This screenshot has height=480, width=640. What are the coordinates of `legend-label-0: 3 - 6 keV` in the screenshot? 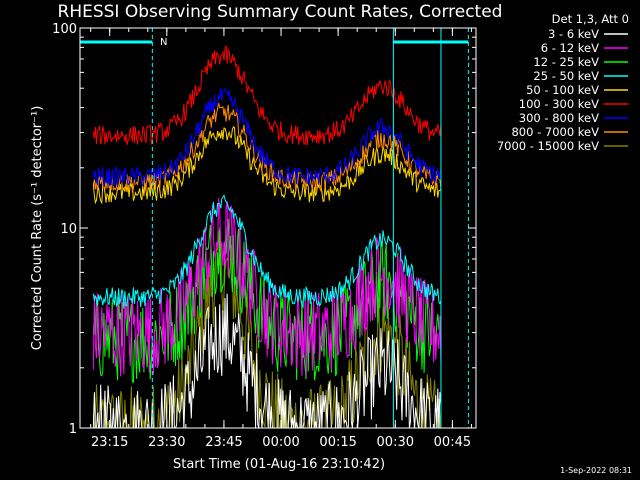 It's located at (573, 34).